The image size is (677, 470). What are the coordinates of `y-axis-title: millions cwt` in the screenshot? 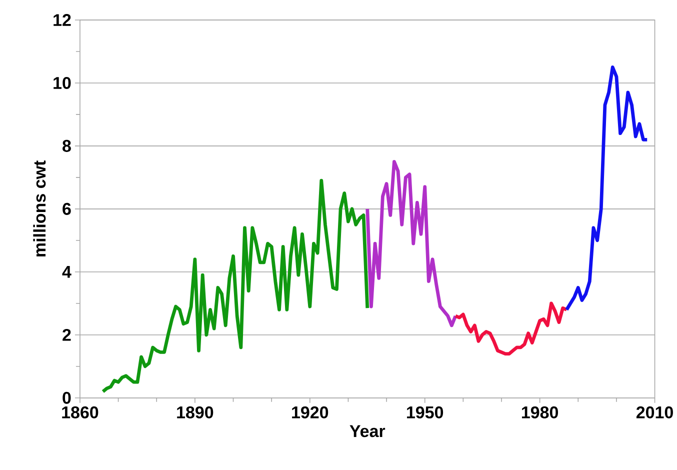 It's located at (39, 208).